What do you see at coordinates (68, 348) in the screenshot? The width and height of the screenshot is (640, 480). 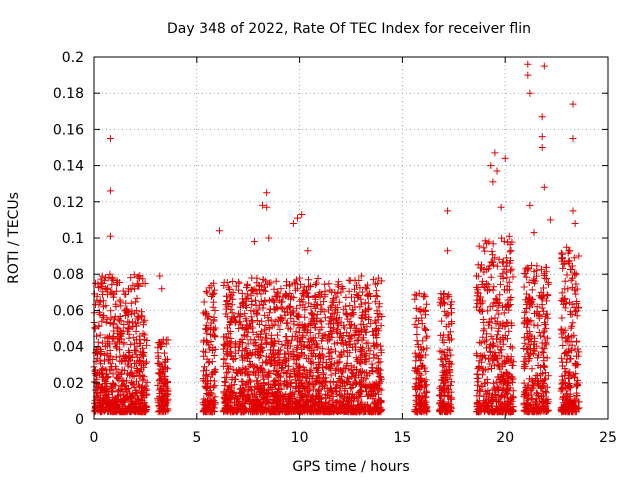 I see `y-tick-label: 0.04` at bounding box center [68, 348].